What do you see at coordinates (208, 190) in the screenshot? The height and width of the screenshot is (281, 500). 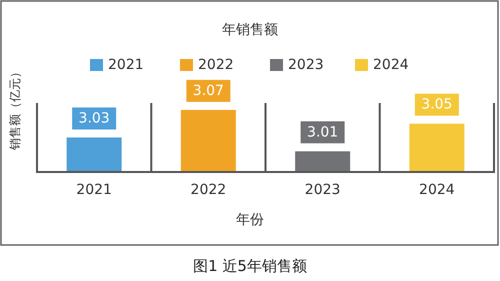 I see `x-tick-label: 2022` at bounding box center [208, 190].